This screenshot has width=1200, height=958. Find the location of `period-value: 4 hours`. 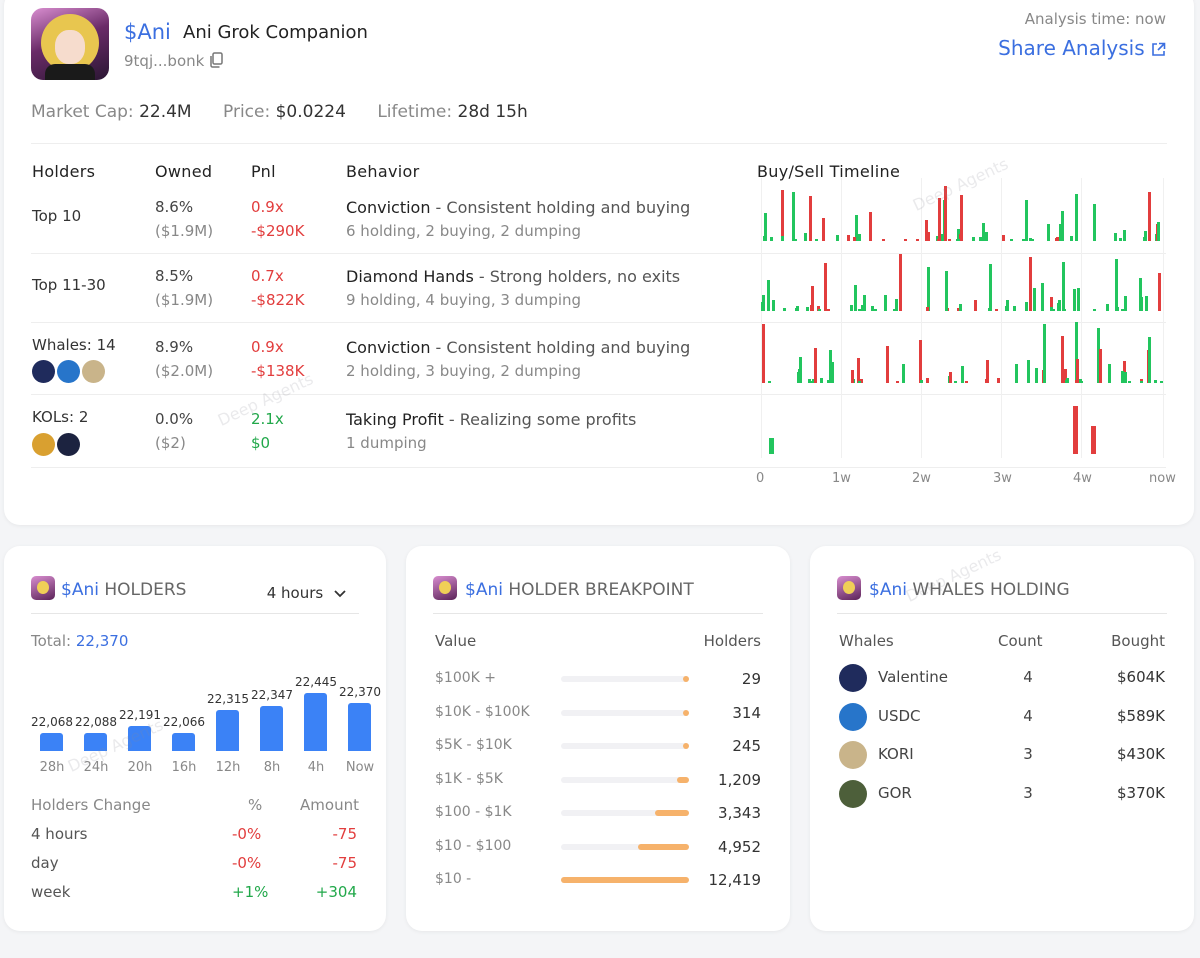

period-value: 4 hours is located at coordinates (295, 593).